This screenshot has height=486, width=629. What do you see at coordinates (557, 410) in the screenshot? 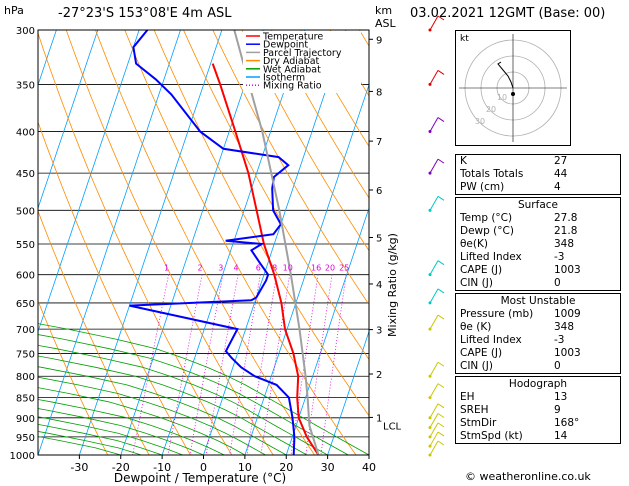
I see `index-value: 9` at bounding box center [557, 410].